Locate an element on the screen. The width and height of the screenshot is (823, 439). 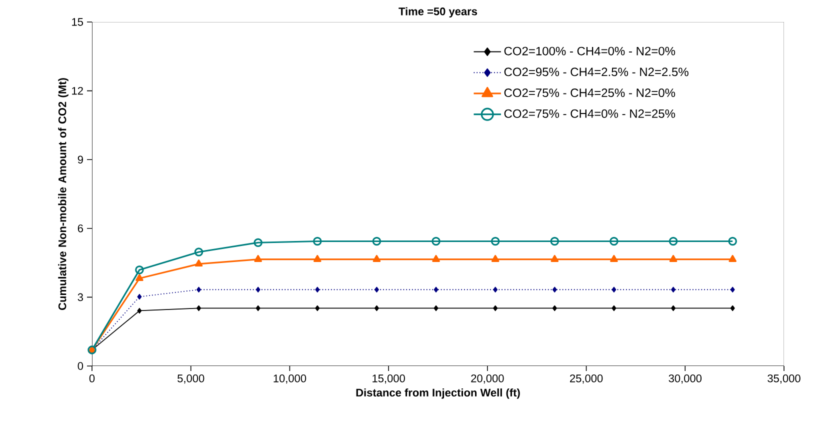
legend-label: CO2=75% - CH4=0% - N2=25% is located at coordinates (590, 113).